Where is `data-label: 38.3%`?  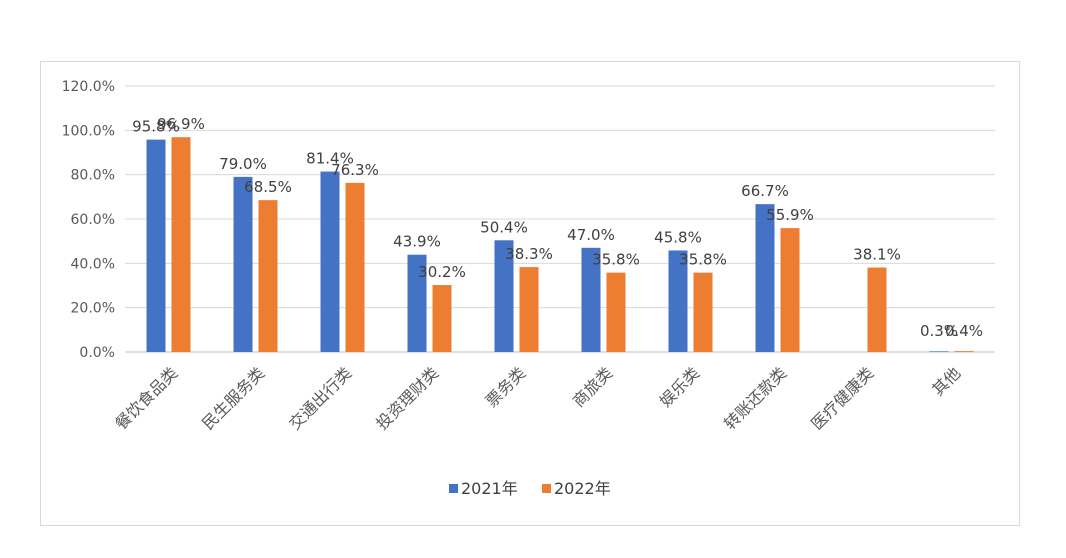
data-label: 38.3% is located at coordinates (529, 254).